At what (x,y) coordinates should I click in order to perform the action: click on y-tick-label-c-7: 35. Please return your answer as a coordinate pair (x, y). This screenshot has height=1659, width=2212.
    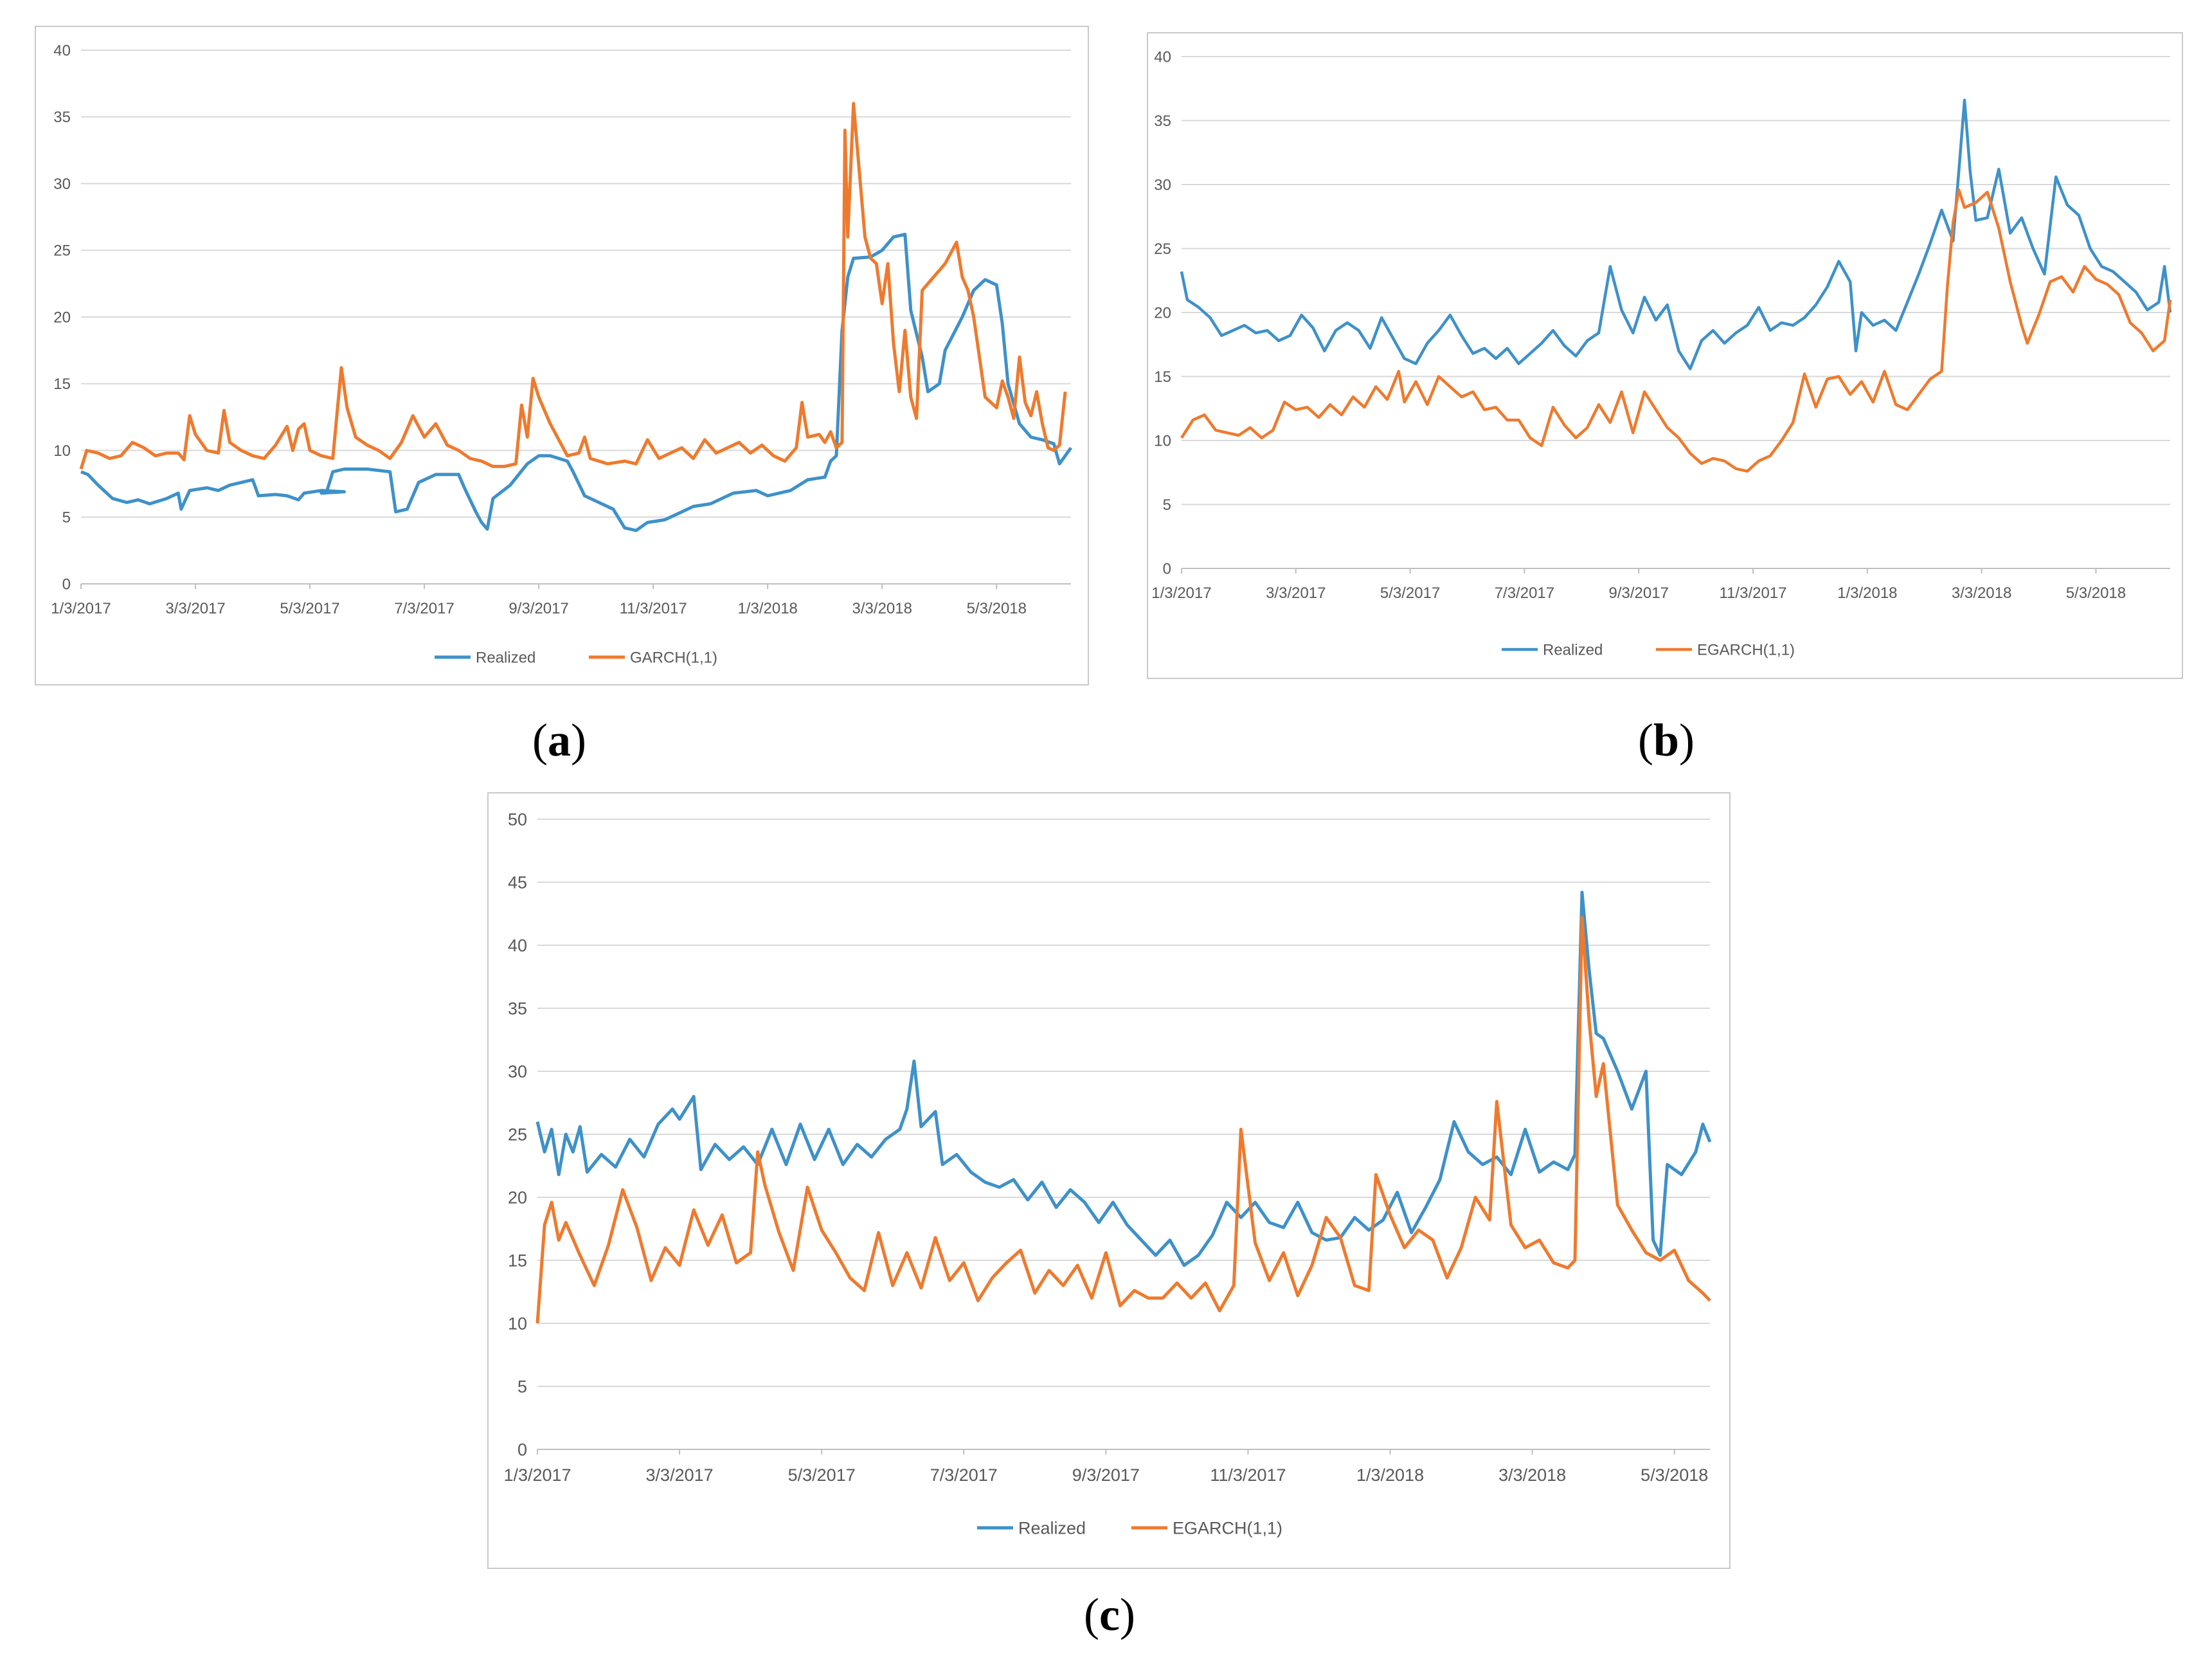
    Looking at the image, I should click on (518, 1008).